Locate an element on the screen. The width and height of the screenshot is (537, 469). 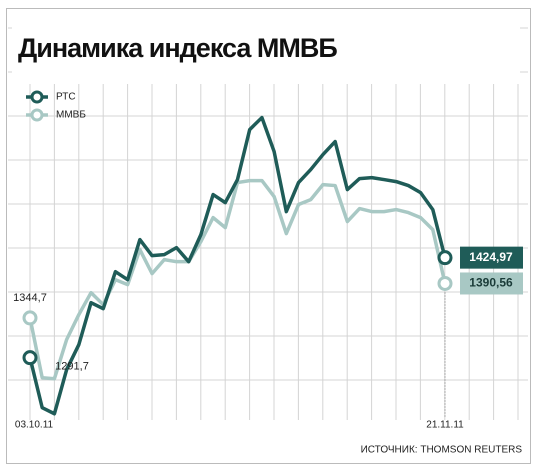
value-label: 1291,7 is located at coordinates (72, 367).